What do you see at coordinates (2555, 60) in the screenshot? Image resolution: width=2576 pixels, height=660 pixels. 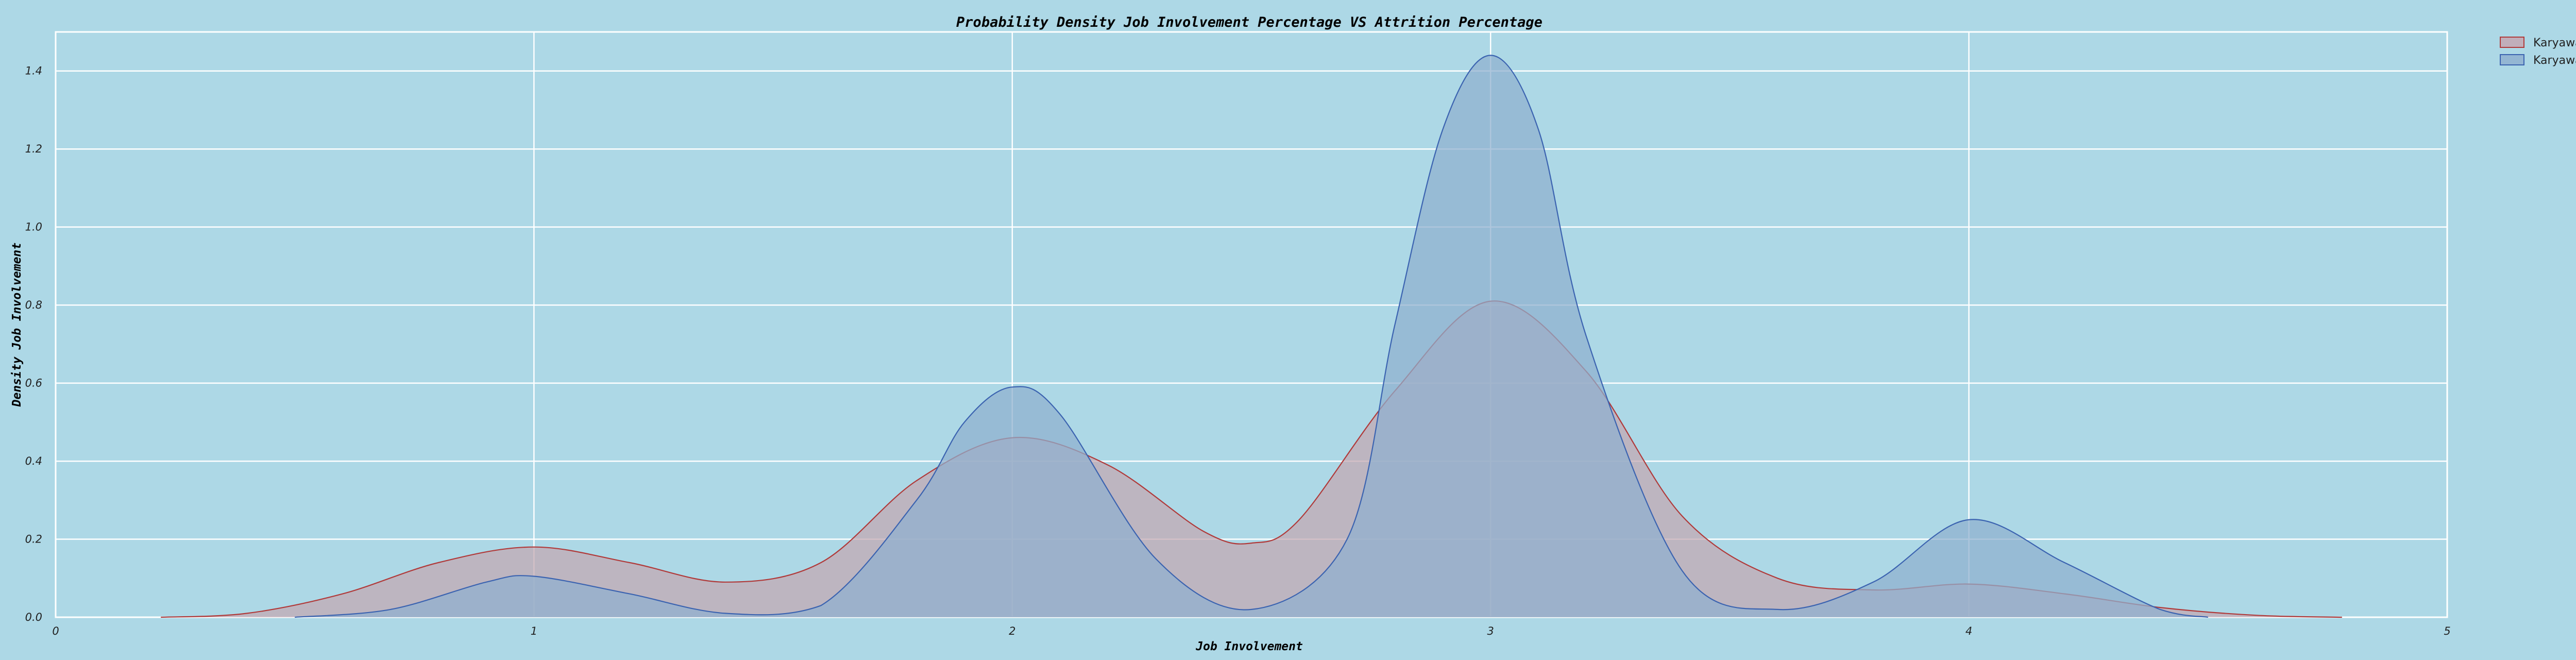 I see `legend-label-karyawan-tidak-resign: Karyawan Tidak Resign` at bounding box center [2555, 60].